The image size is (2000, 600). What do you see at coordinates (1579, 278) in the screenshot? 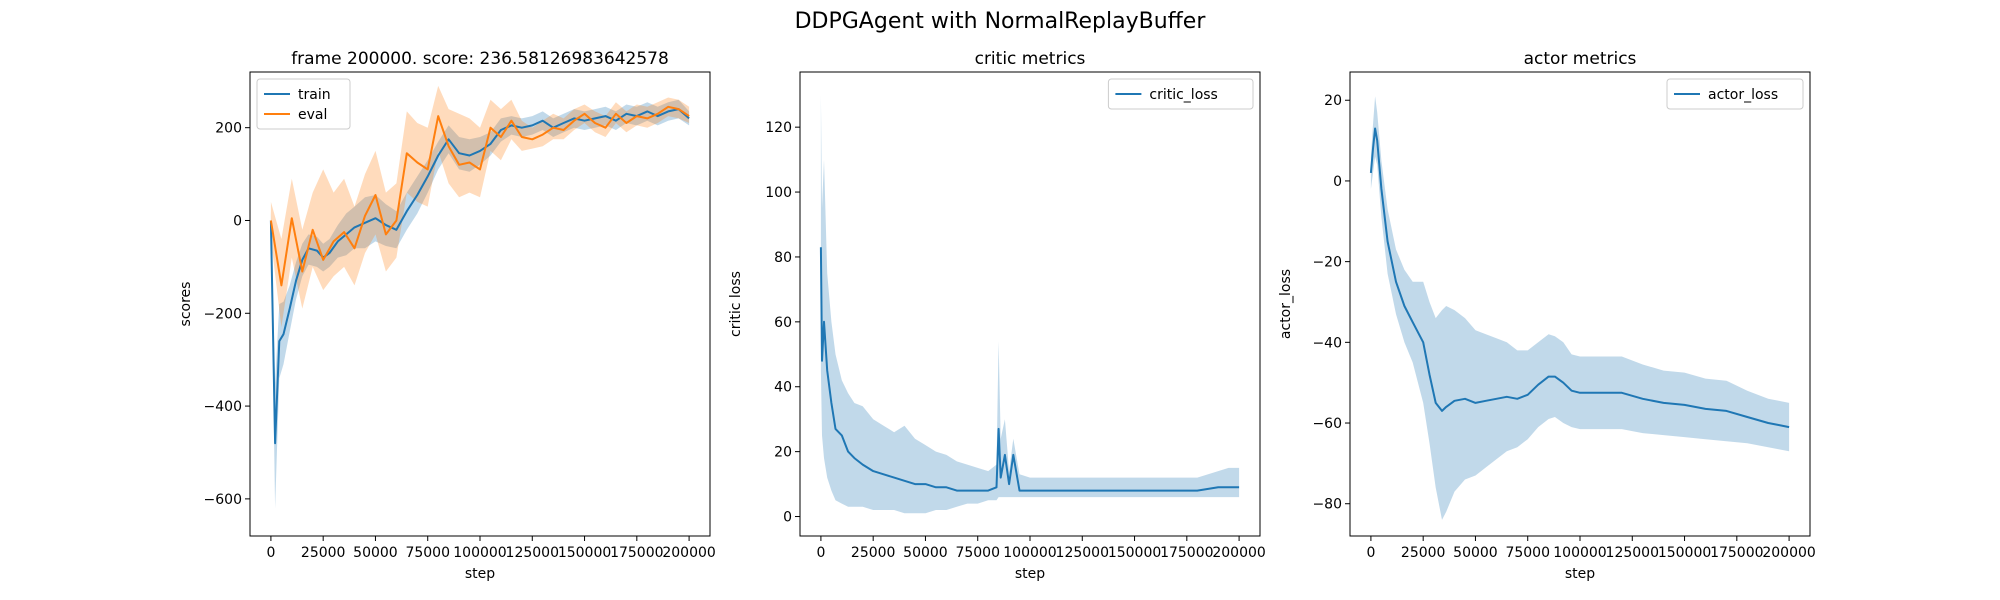
I see `series-line-actor_loss` at bounding box center [1579, 278].